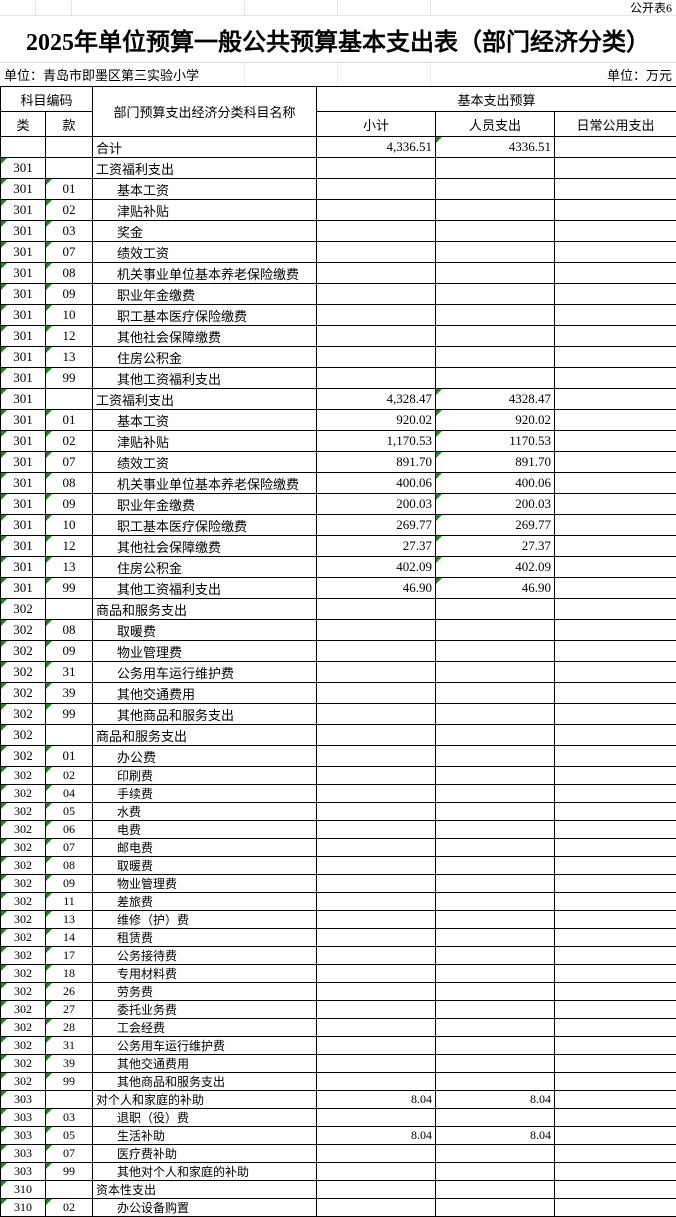 The height and width of the screenshot is (1217, 676). Describe the element at coordinates (495, 504) in the screenshot. I see `cell-personnel: 200.03` at that location.